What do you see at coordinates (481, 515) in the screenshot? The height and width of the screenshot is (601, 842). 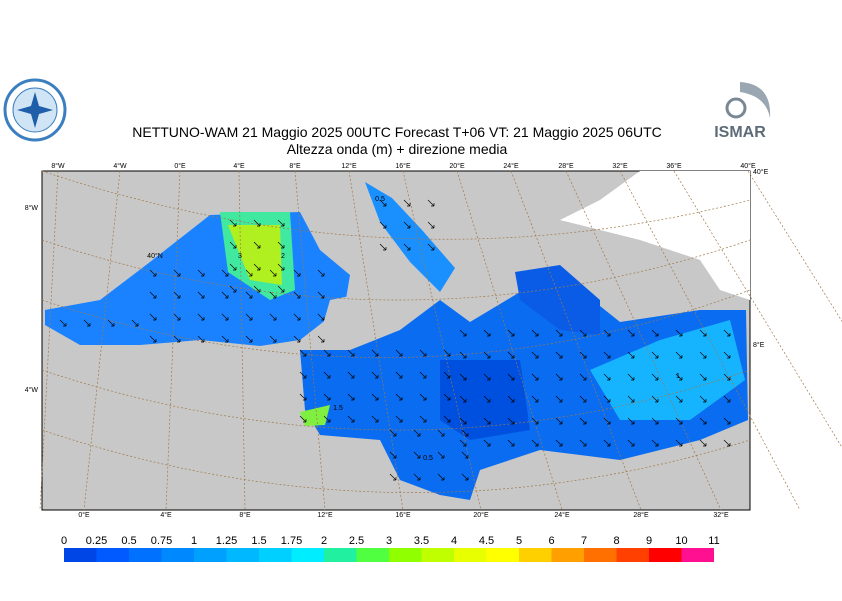 I see `map-label: 20°E` at bounding box center [481, 515].